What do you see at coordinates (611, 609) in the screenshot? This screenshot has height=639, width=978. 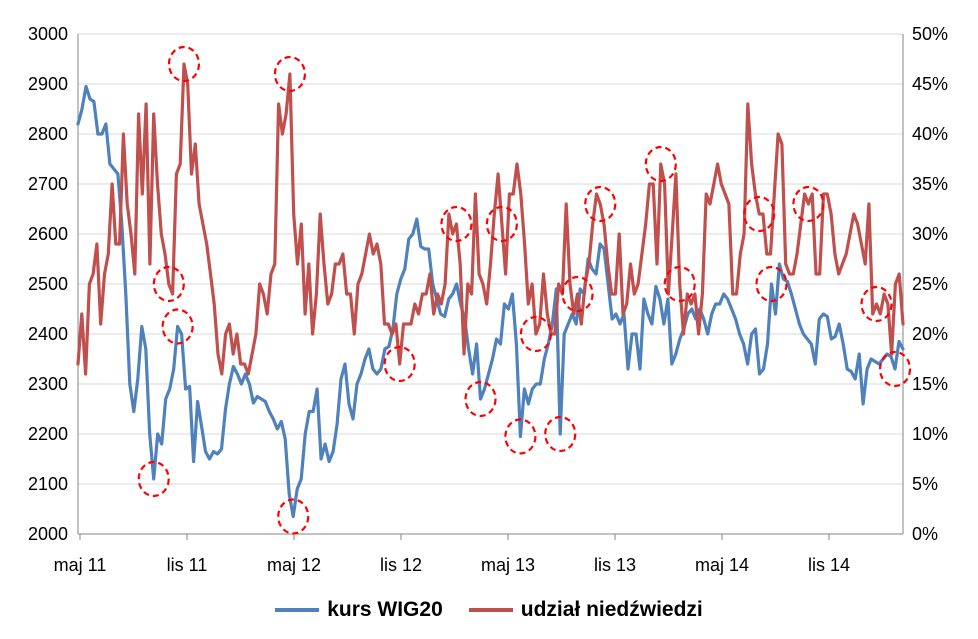 I see `legend-label-bear: udział niedźwiedzi` at bounding box center [611, 609].